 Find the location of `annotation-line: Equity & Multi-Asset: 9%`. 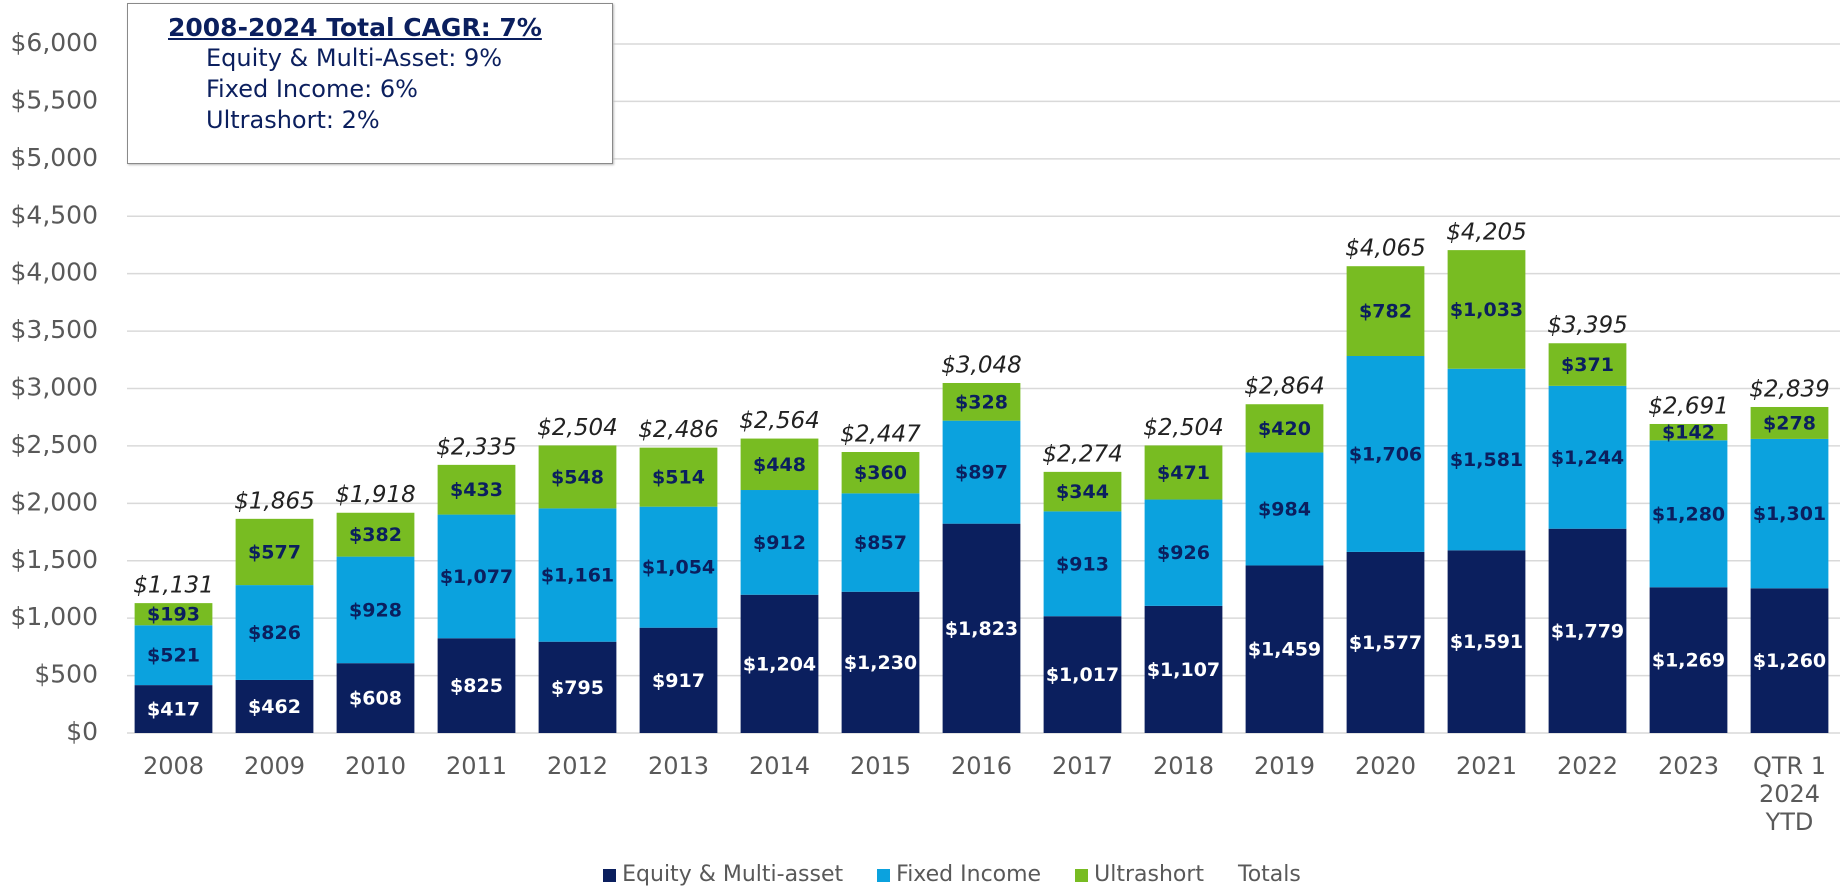

annotation-line: Equity & Multi-Asset: 9% is located at coordinates (354, 58).